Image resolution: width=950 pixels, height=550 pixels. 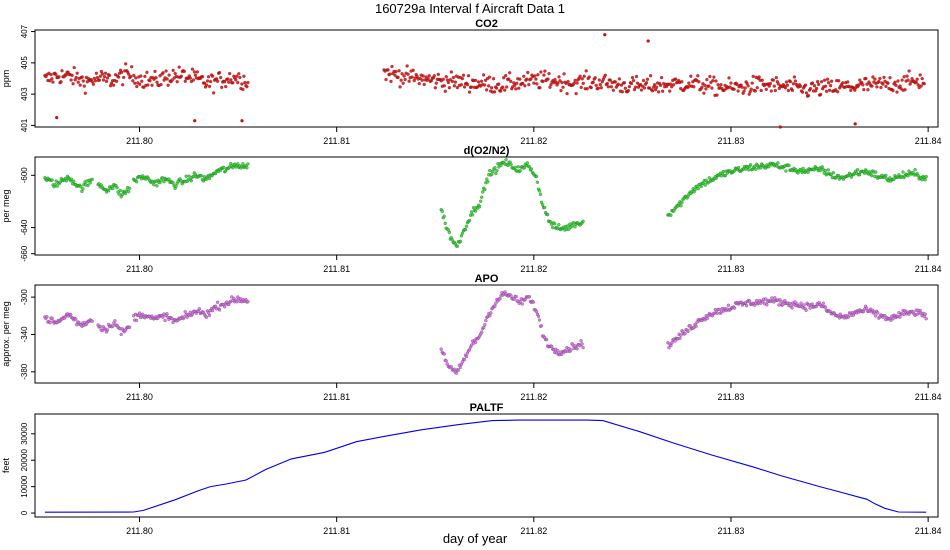 What do you see at coordinates (6, 79) in the screenshot?
I see `y-axis-label: ppm` at bounding box center [6, 79].